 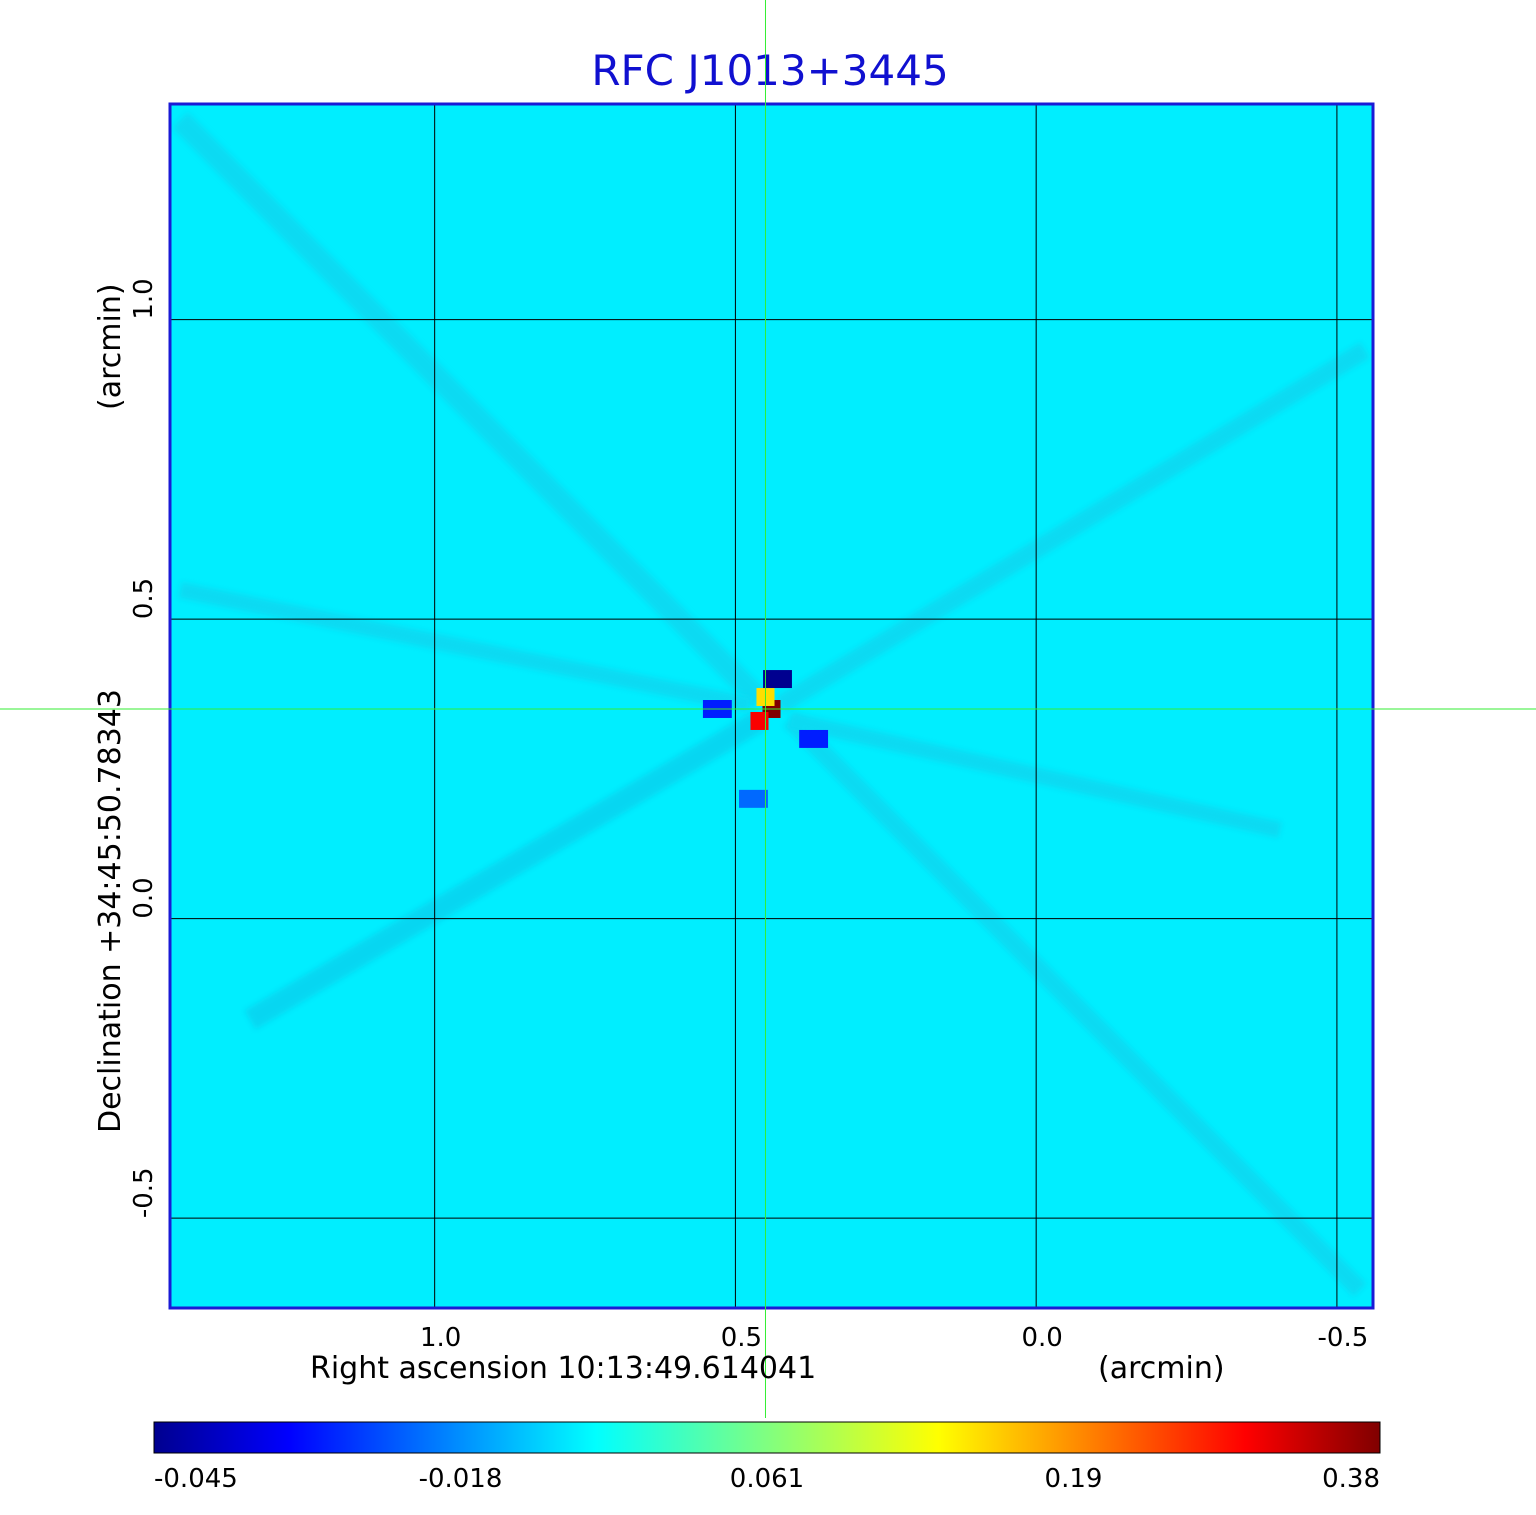 I want to click on colorbar-tick-label: -0.018, so click(x=461, y=1479).